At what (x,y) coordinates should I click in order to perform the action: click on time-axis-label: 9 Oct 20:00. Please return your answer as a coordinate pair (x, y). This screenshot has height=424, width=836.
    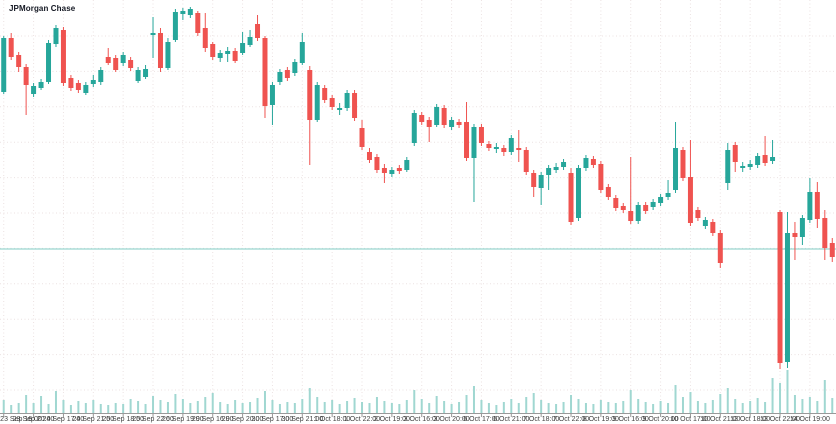
    Looking at the image, I should click on (660, 419).